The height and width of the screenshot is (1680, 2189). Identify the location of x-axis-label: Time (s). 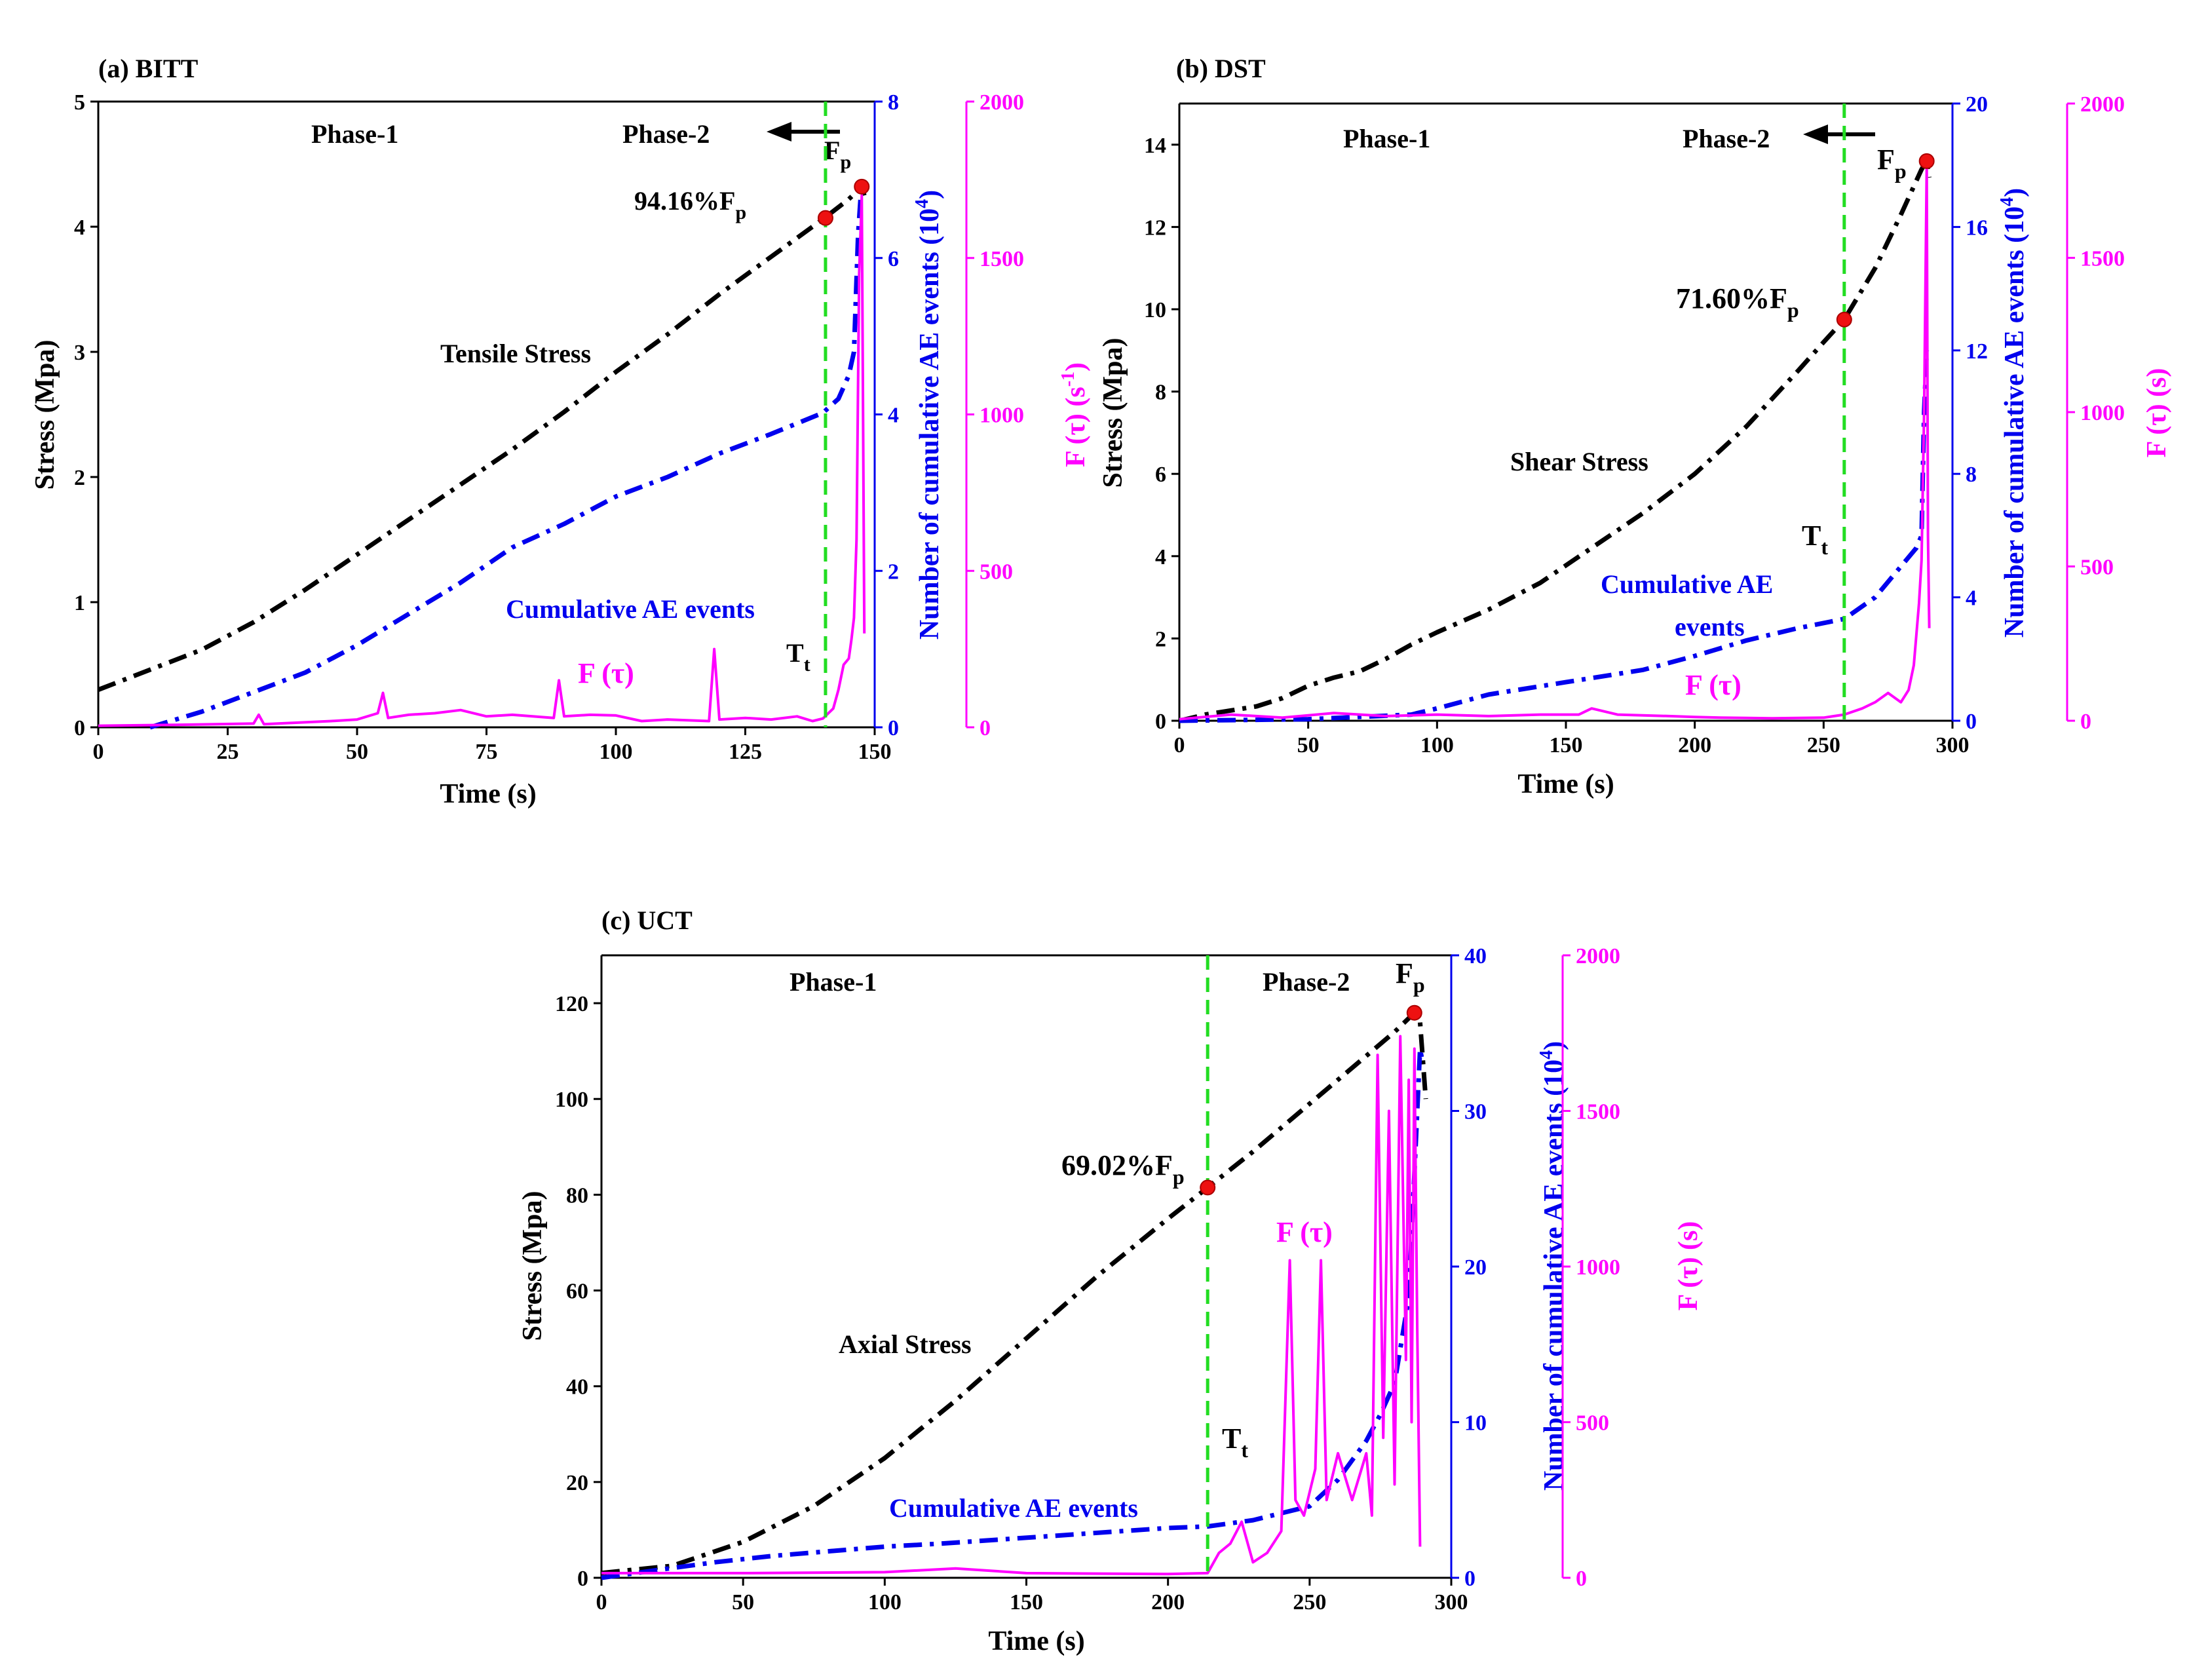
(1565, 784).